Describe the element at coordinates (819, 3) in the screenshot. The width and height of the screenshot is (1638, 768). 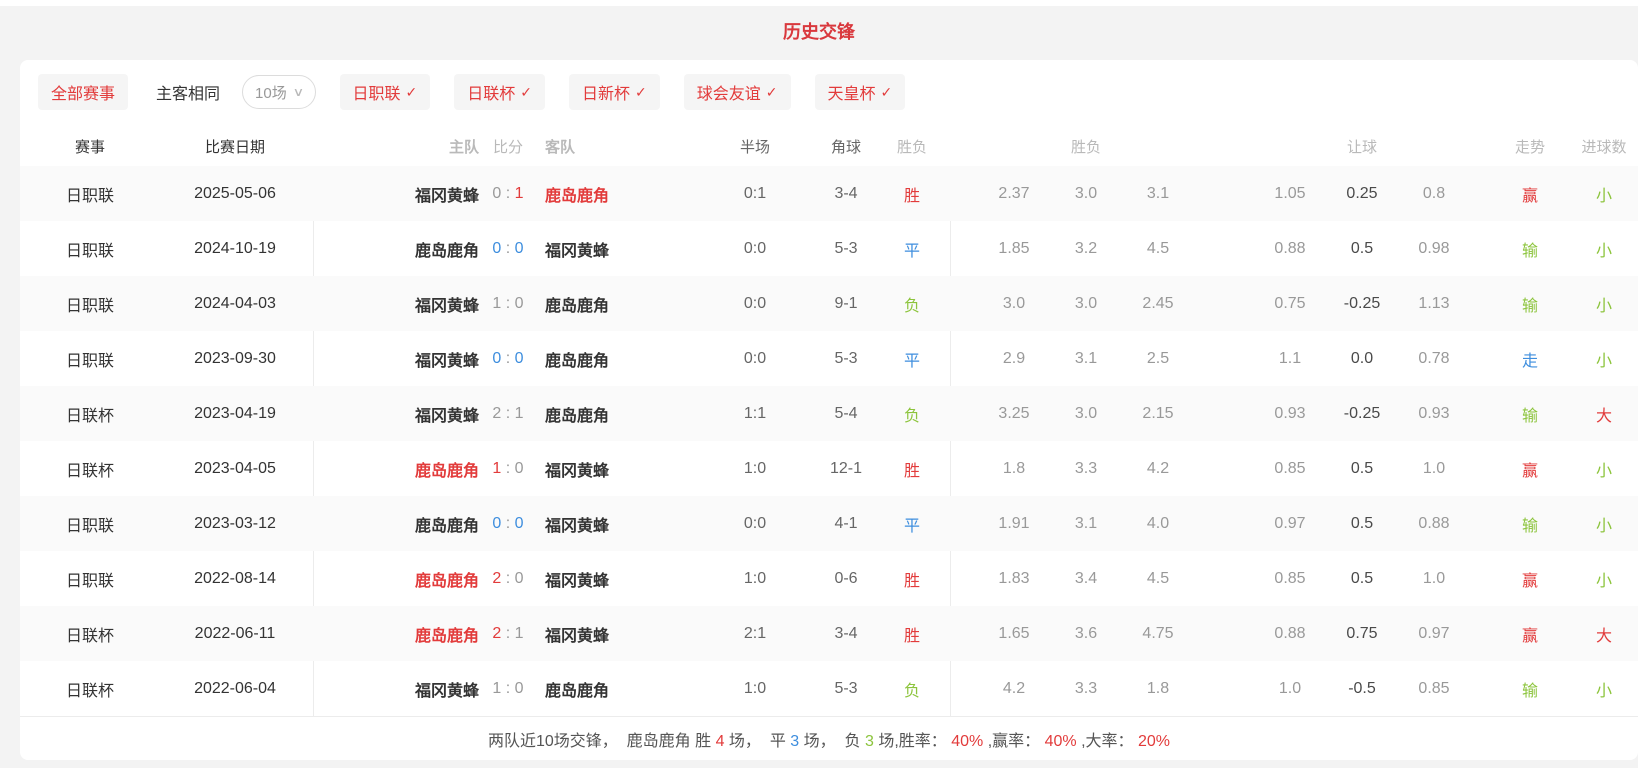
I see `top-strip` at that location.